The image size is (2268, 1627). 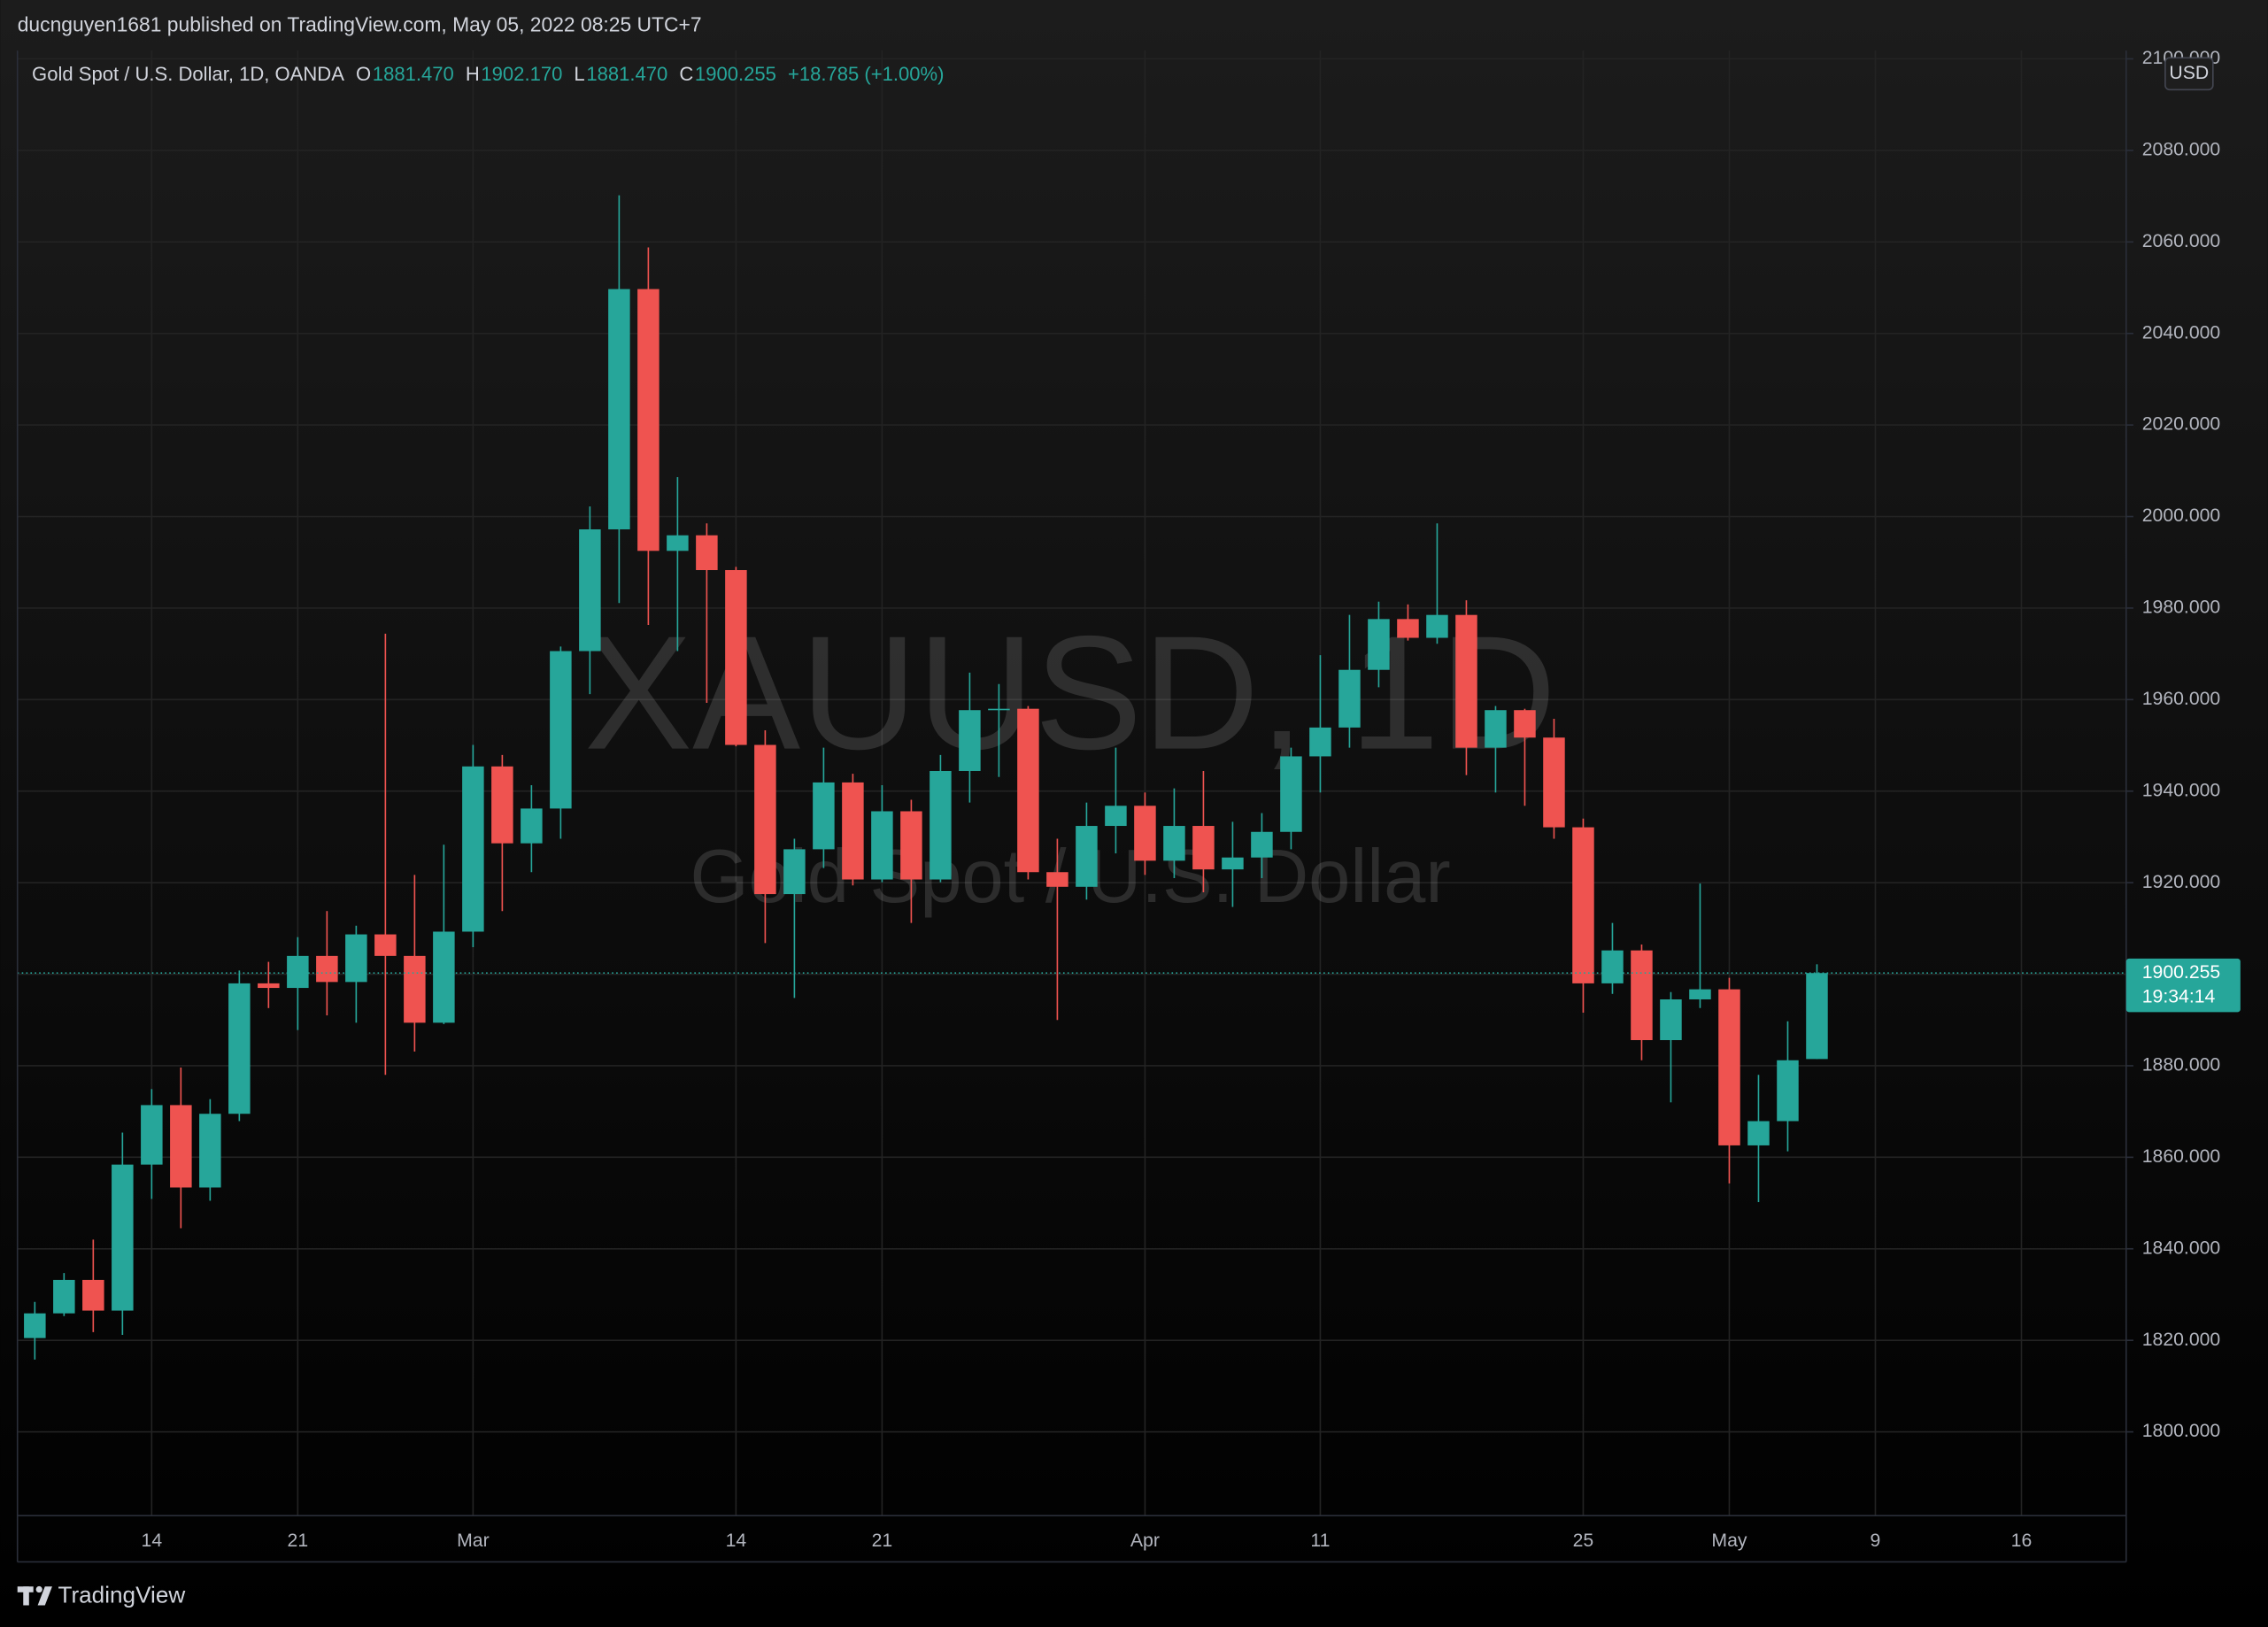 I want to click on y-tick-label: 1800.000, so click(x=2181, y=1431).